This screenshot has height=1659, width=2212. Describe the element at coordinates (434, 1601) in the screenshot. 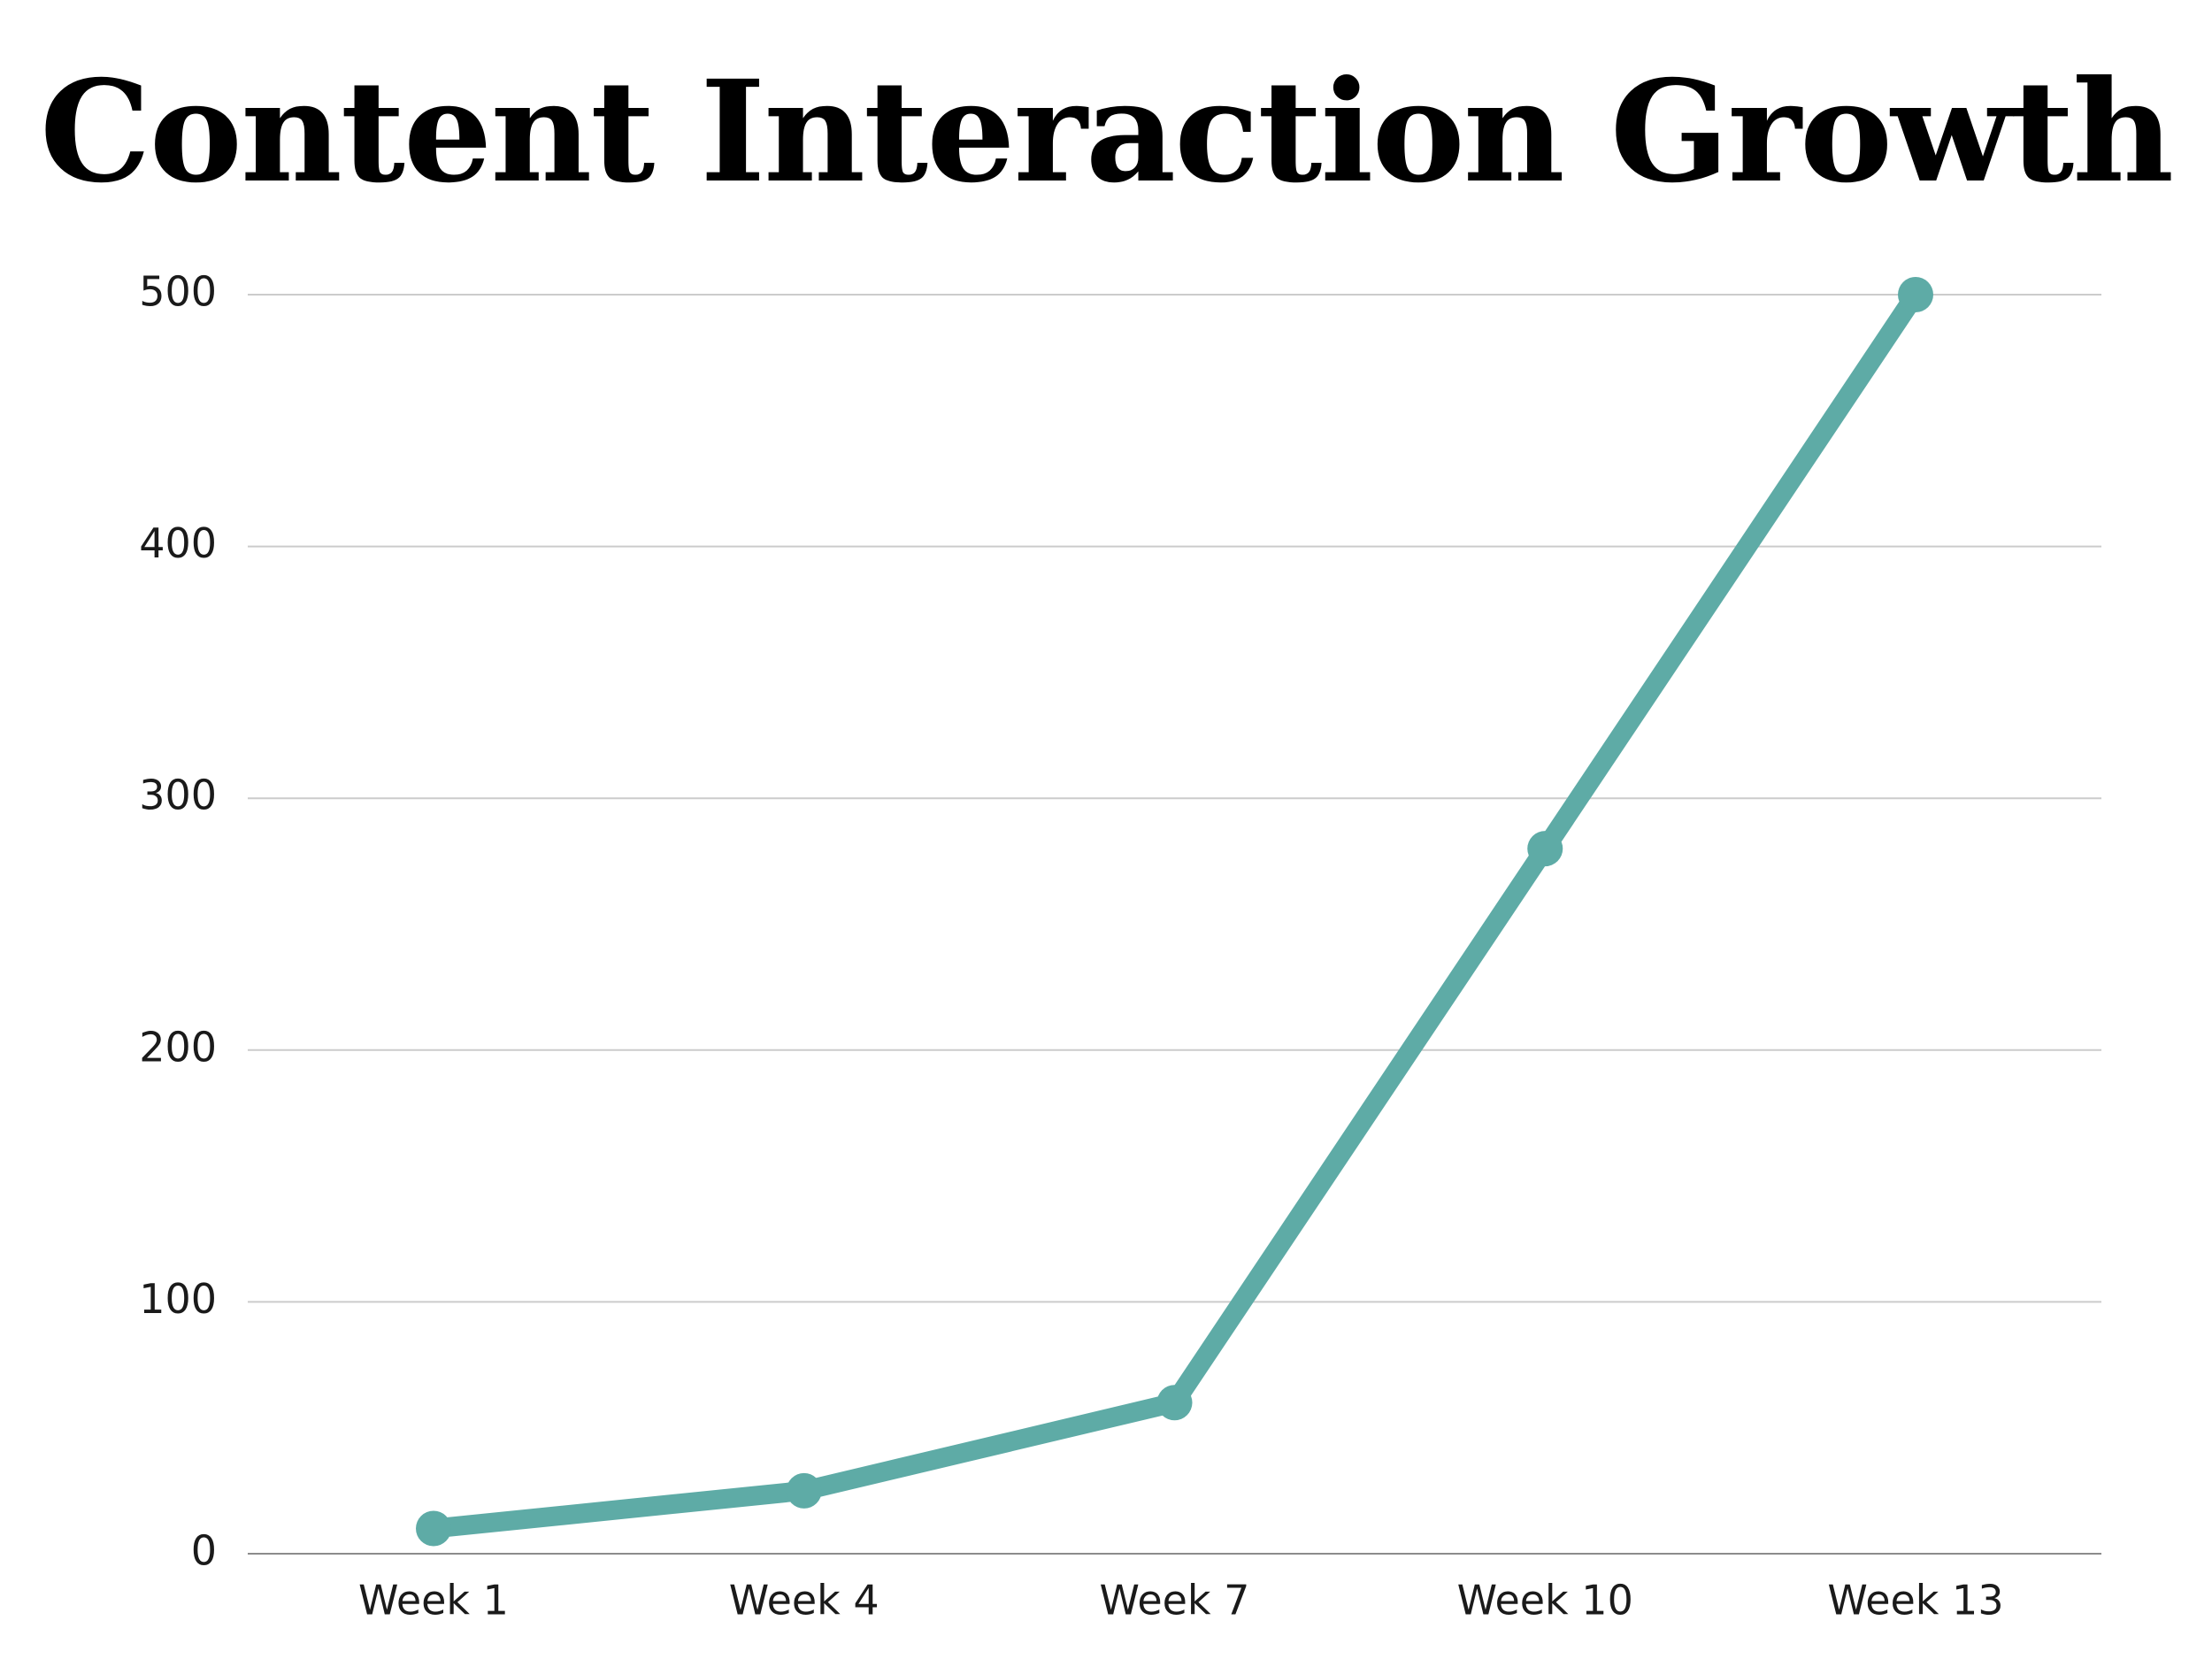

I see `x-tick-label: Week 1` at that location.